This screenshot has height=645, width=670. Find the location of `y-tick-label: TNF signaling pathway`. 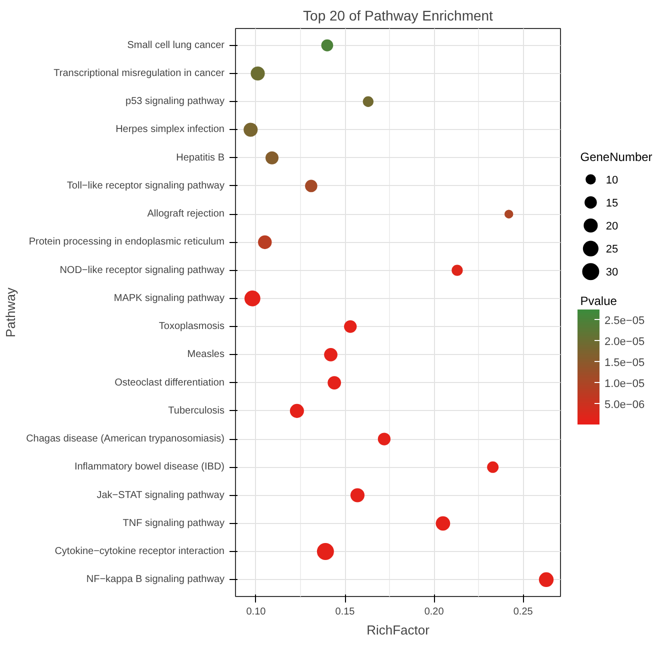

y-tick-label: TNF signaling pathway is located at coordinates (173, 523).